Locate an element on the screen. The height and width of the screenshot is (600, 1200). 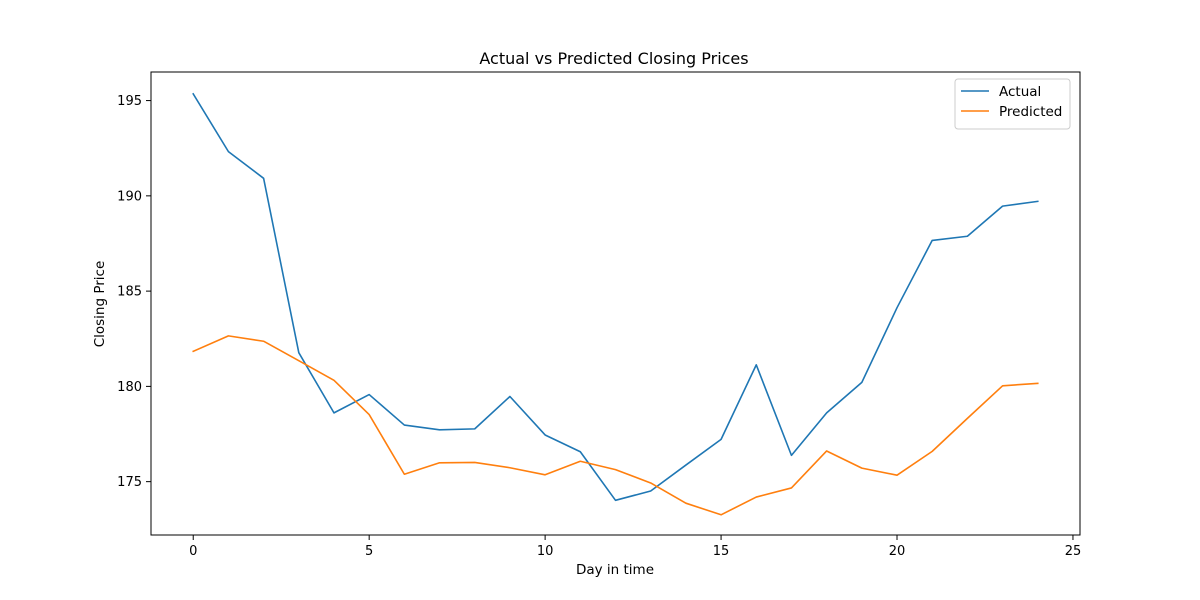
y-tick-label: 190 is located at coordinates (129, 196).